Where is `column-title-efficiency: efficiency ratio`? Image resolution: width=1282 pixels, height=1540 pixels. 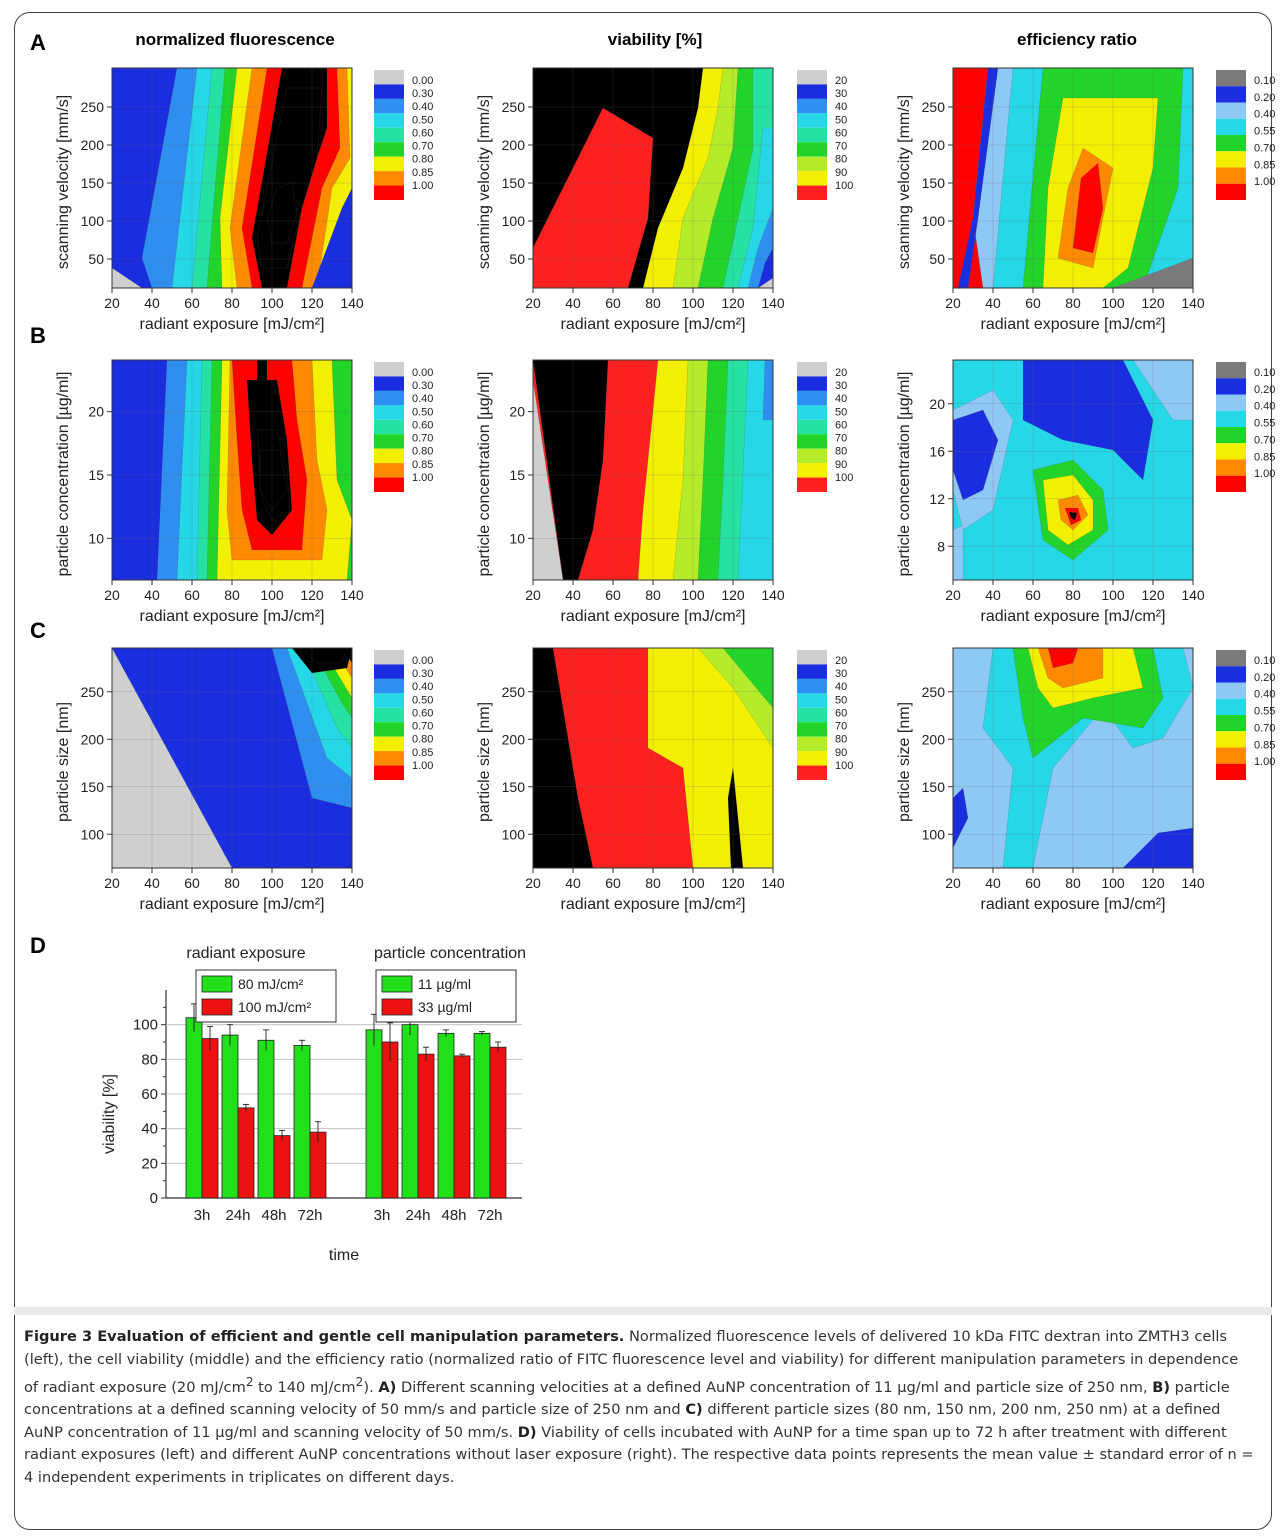
column-title-efficiency: efficiency ratio is located at coordinates (1077, 39).